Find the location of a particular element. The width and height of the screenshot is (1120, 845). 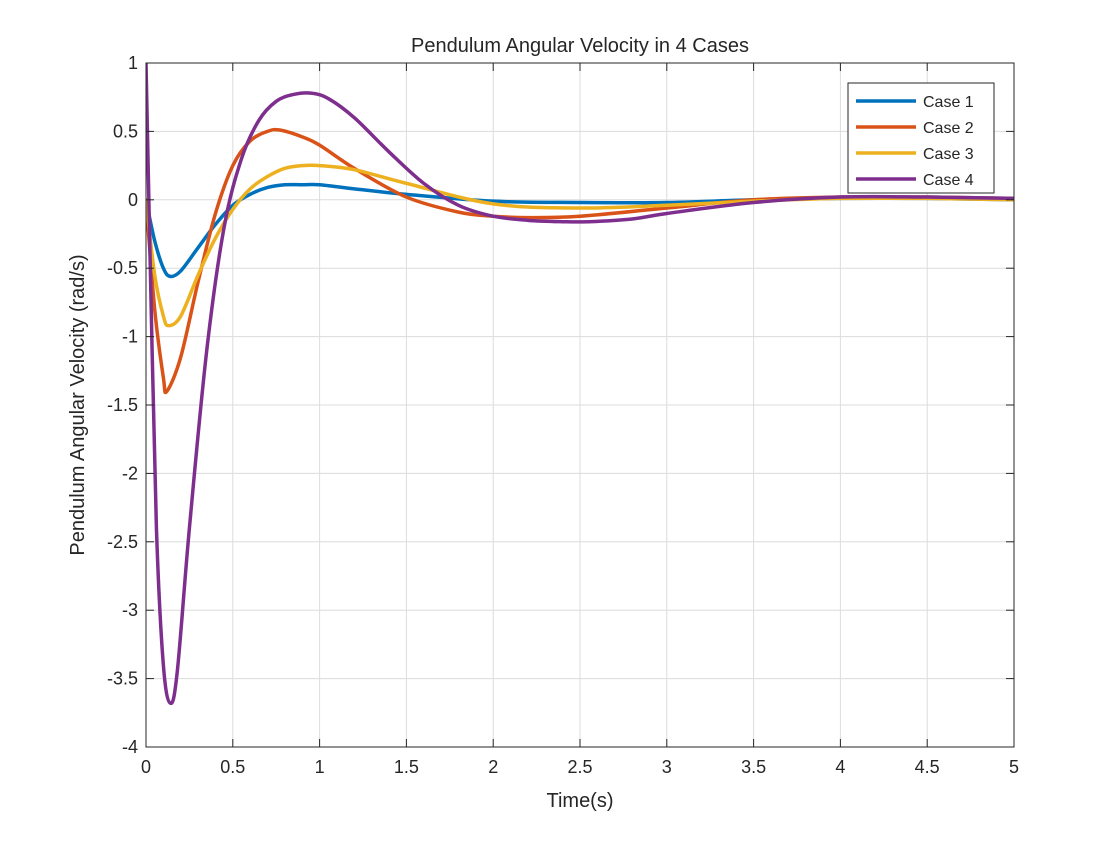

legend-label: Case 4 is located at coordinates (948, 180).